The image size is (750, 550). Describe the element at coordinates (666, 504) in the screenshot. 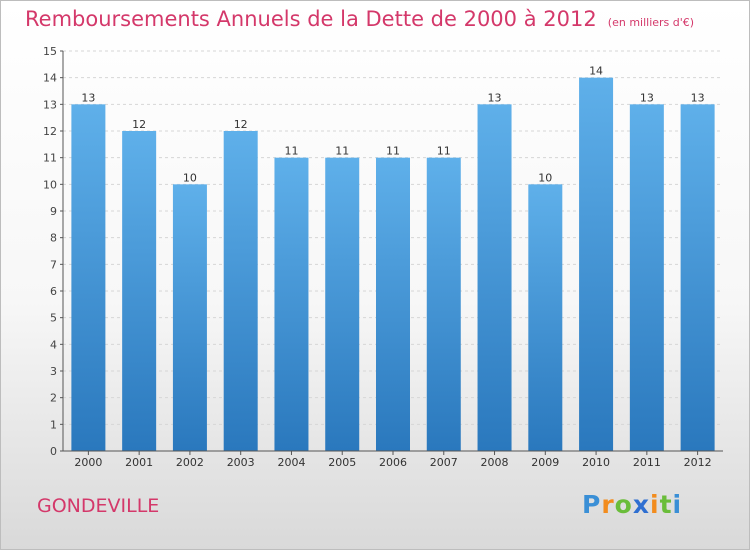

I see `logo-letter: t` at that location.